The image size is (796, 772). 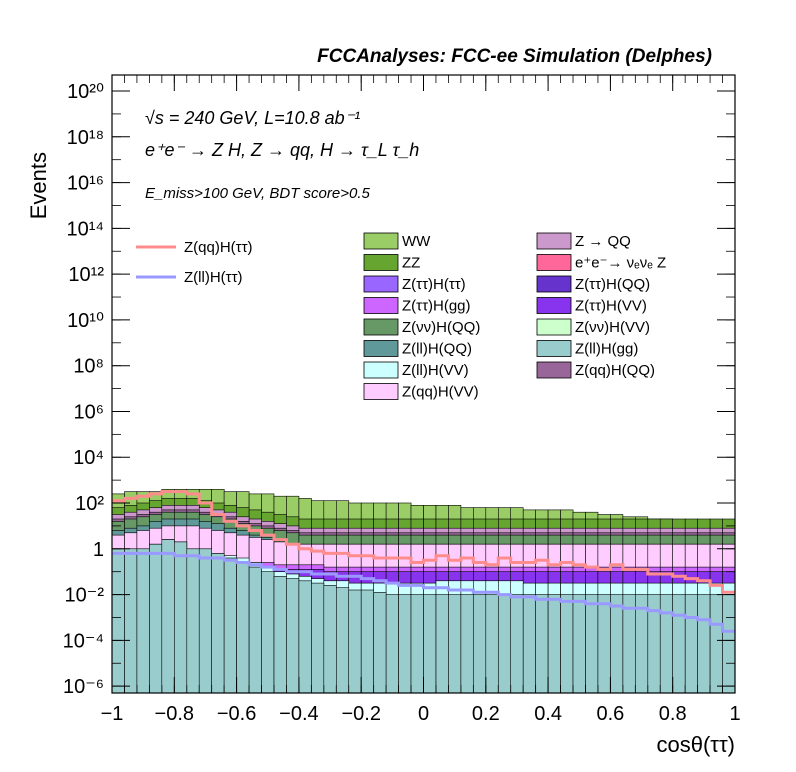 What do you see at coordinates (112, 714) in the screenshot?
I see `x-tick-label: −1` at bounding box center [112, 714].